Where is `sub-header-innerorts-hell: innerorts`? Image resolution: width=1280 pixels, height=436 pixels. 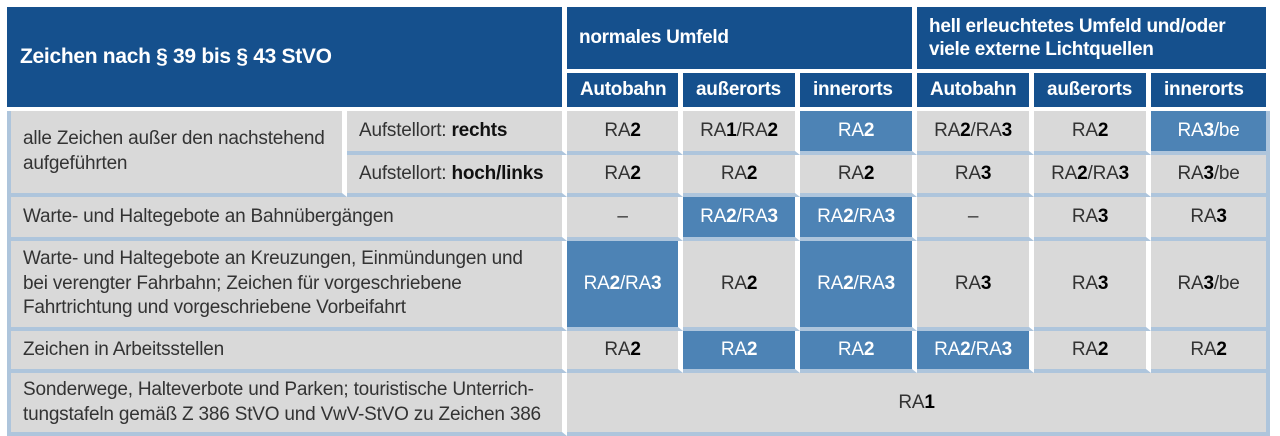 sub-header-innerorts-hell: innerorts is located at coordinates (1211, 92).